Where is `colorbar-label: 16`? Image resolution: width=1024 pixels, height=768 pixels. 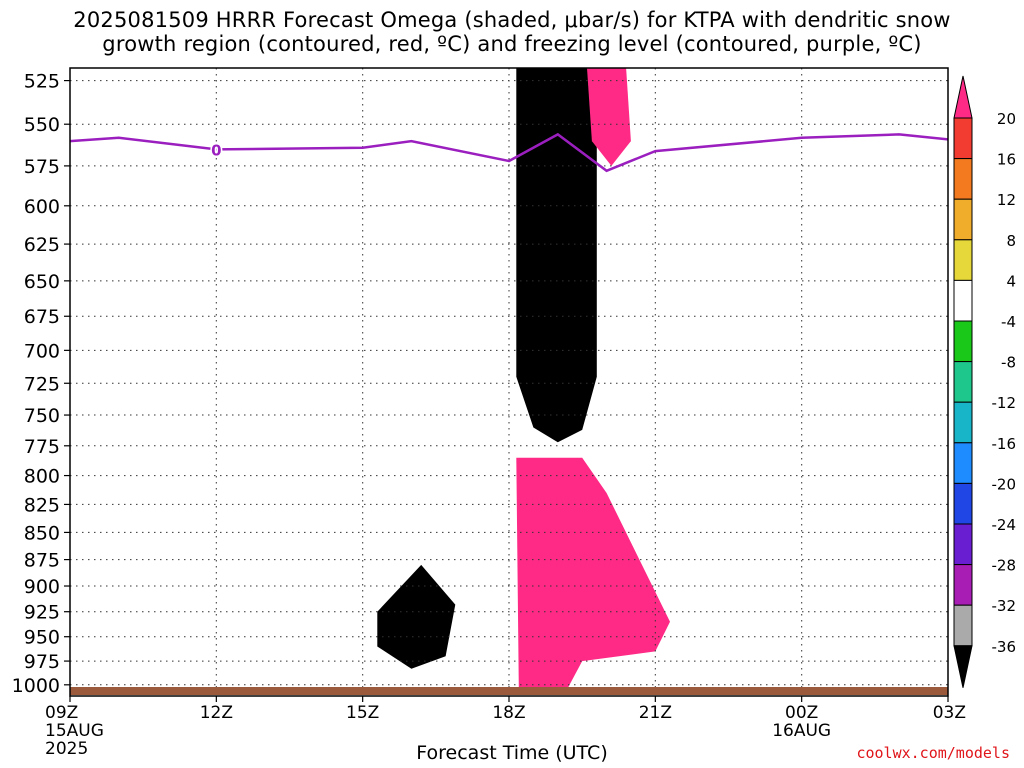
colorbar-label: 16 is located at coordinates (1006, 160).